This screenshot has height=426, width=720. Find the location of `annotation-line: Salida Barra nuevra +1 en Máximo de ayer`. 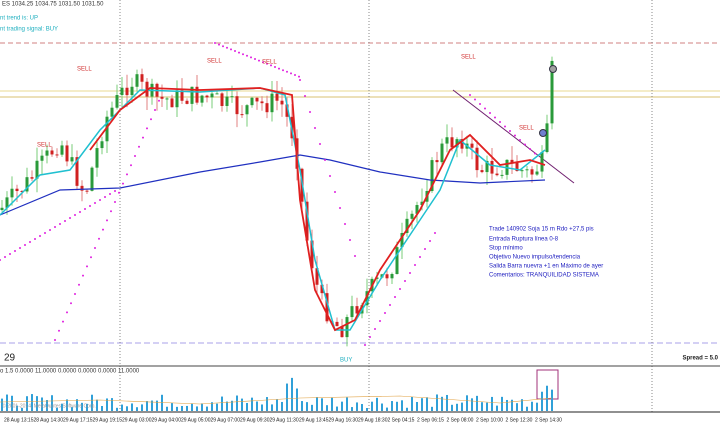

annotation-line: Salida Barra nuevra +1 en Máximo de ayer is located at coordinates (546, 267).